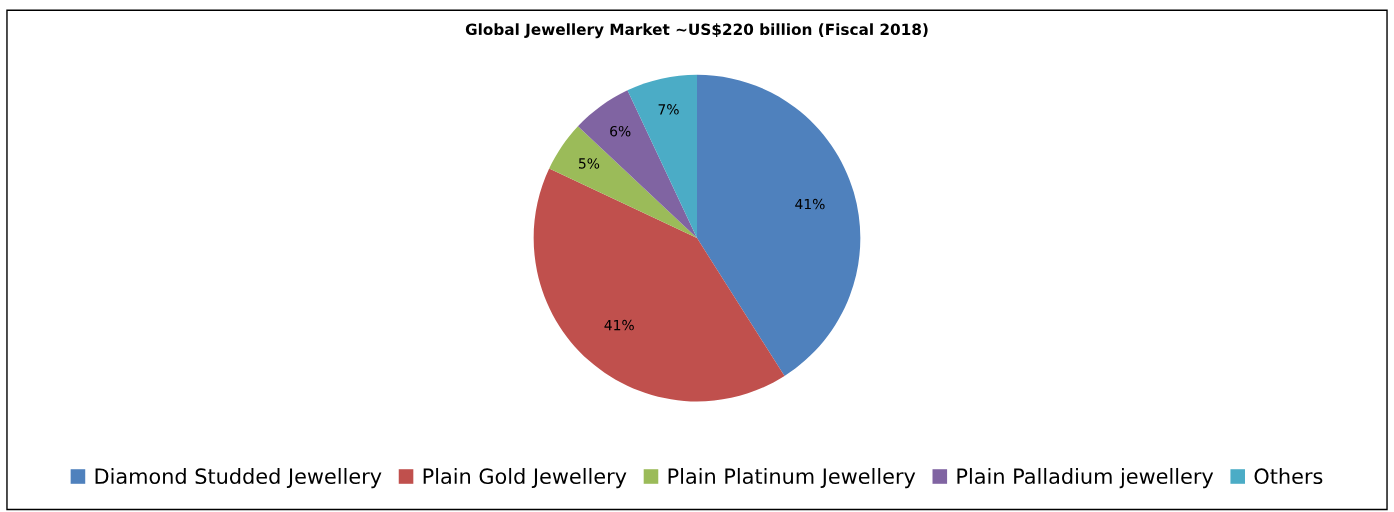 The height and width of the screenshot is (512, 1394). I want to click on legend-label: Plain Palladium jewellery, so click(1085, 478).